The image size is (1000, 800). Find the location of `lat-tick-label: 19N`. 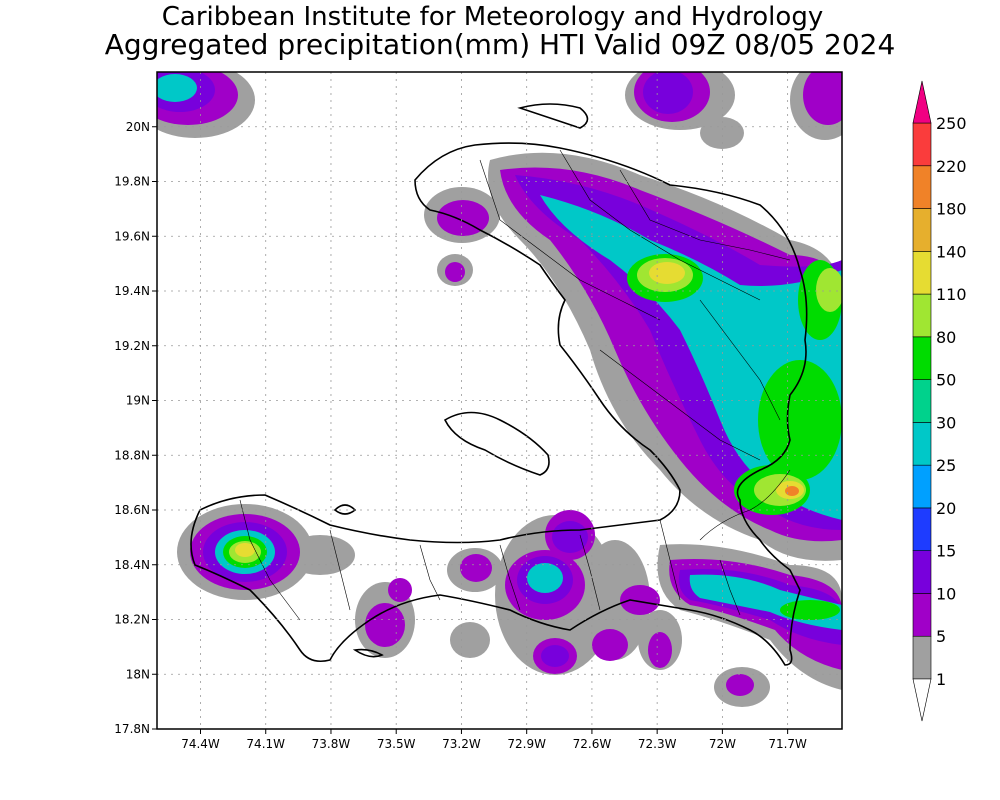

lat-tick-label: 19N is located at coordinates (138, 401).